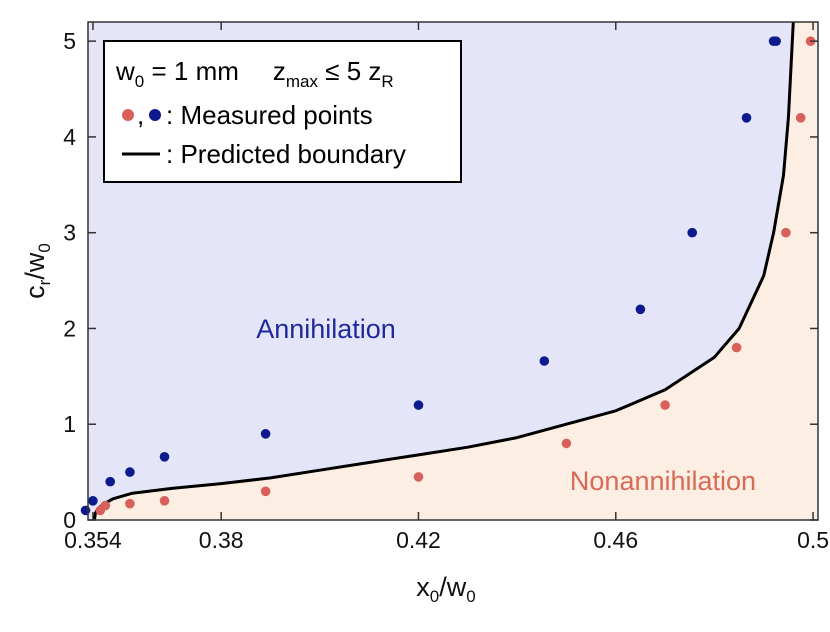 The image size is (830, 632). Describe the element at coordinates (326, 329) in the screenshot. I see `region-label-annihilation: Annihilation` at that location.